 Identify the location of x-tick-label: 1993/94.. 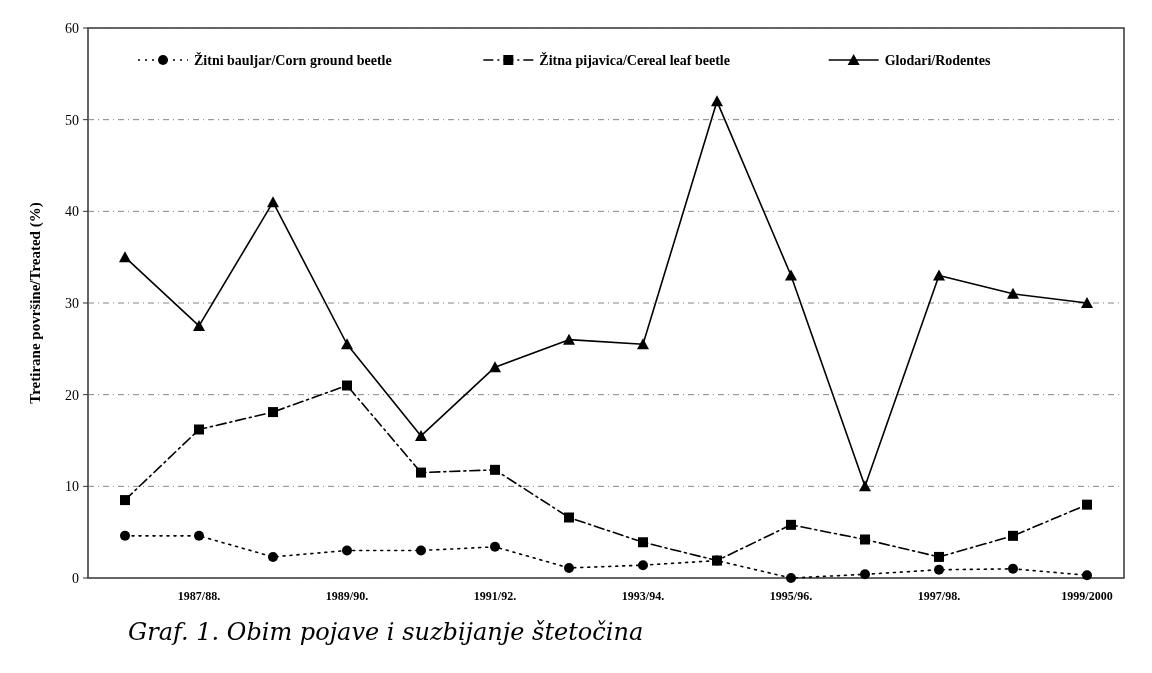
(643, 596).